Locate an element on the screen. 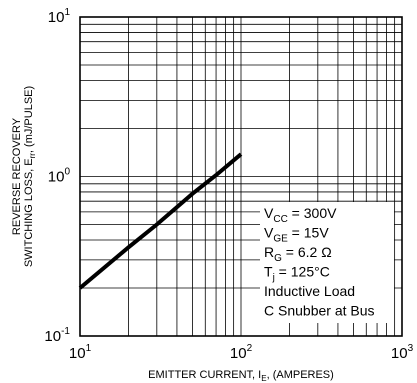  x-tick-label: 10¹ is located at coordinates (80, 352).